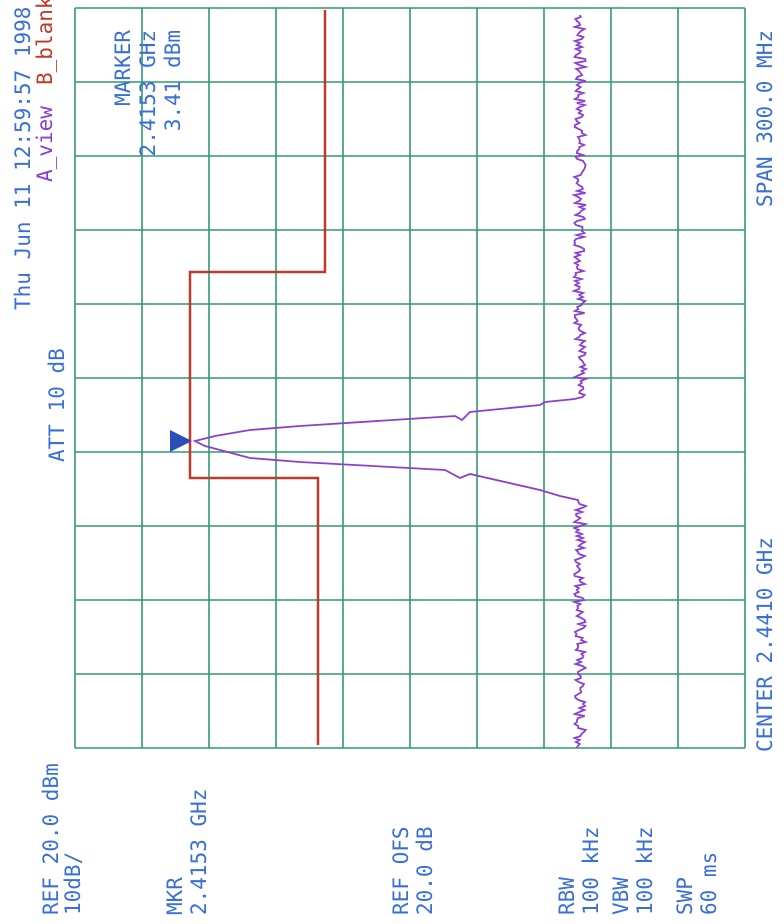 Image resolution: width=784 pixels, height=924 pixels. I want to click on vbw-value: 100 kHz, so click(645, 870).